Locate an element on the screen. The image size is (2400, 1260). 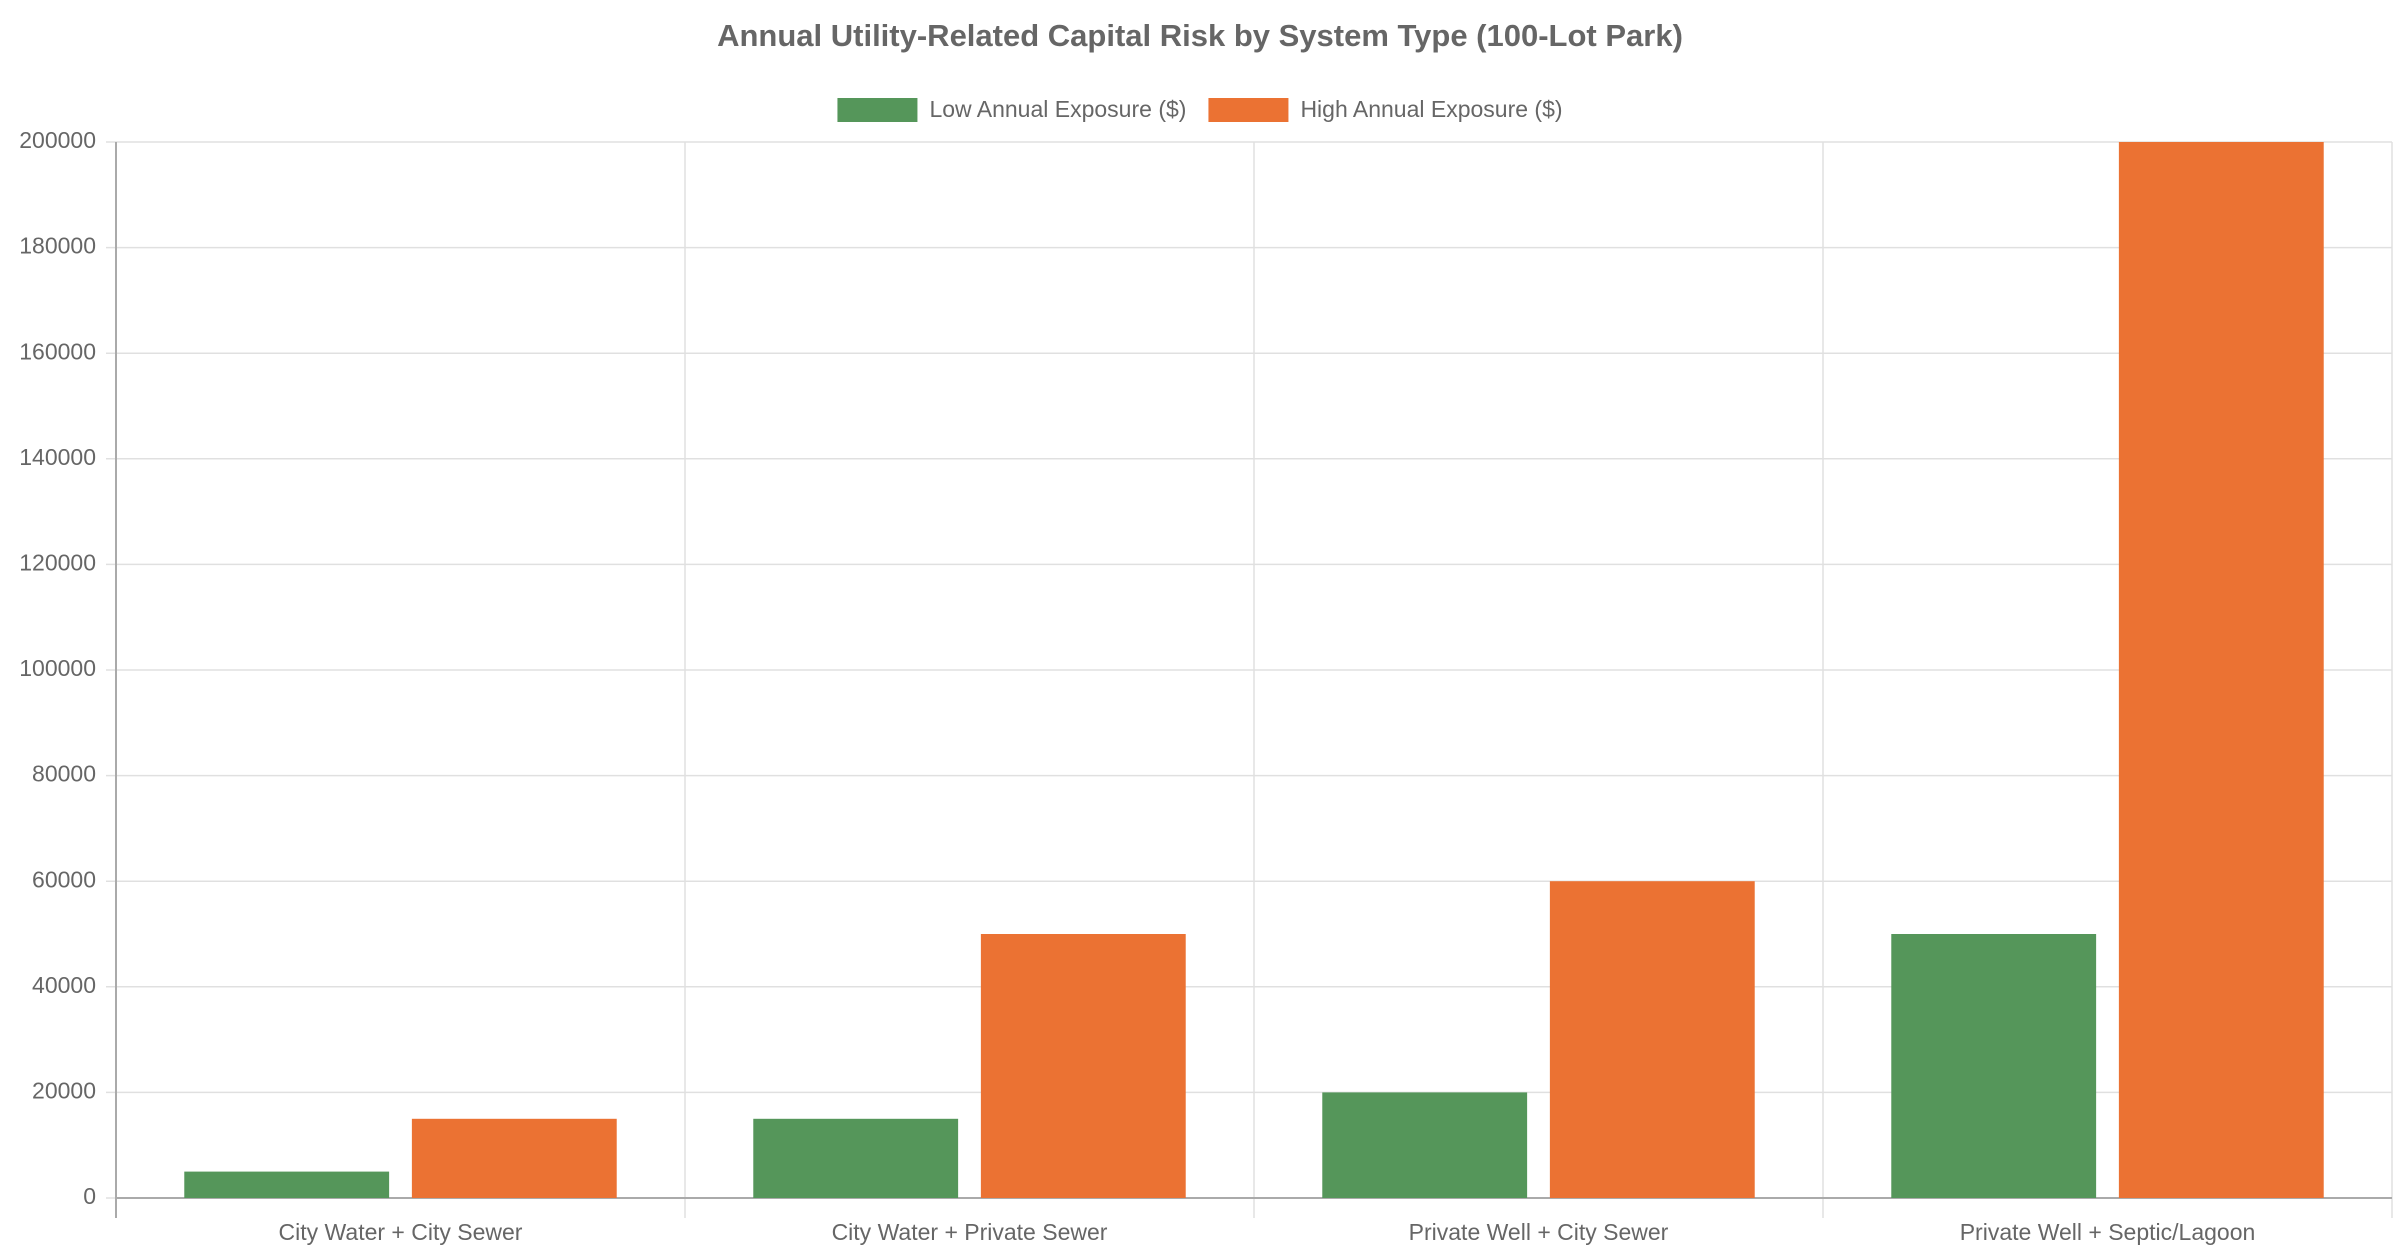
legend-label: Low Annual Exposure ($) is located at coordinates (1057, 109).